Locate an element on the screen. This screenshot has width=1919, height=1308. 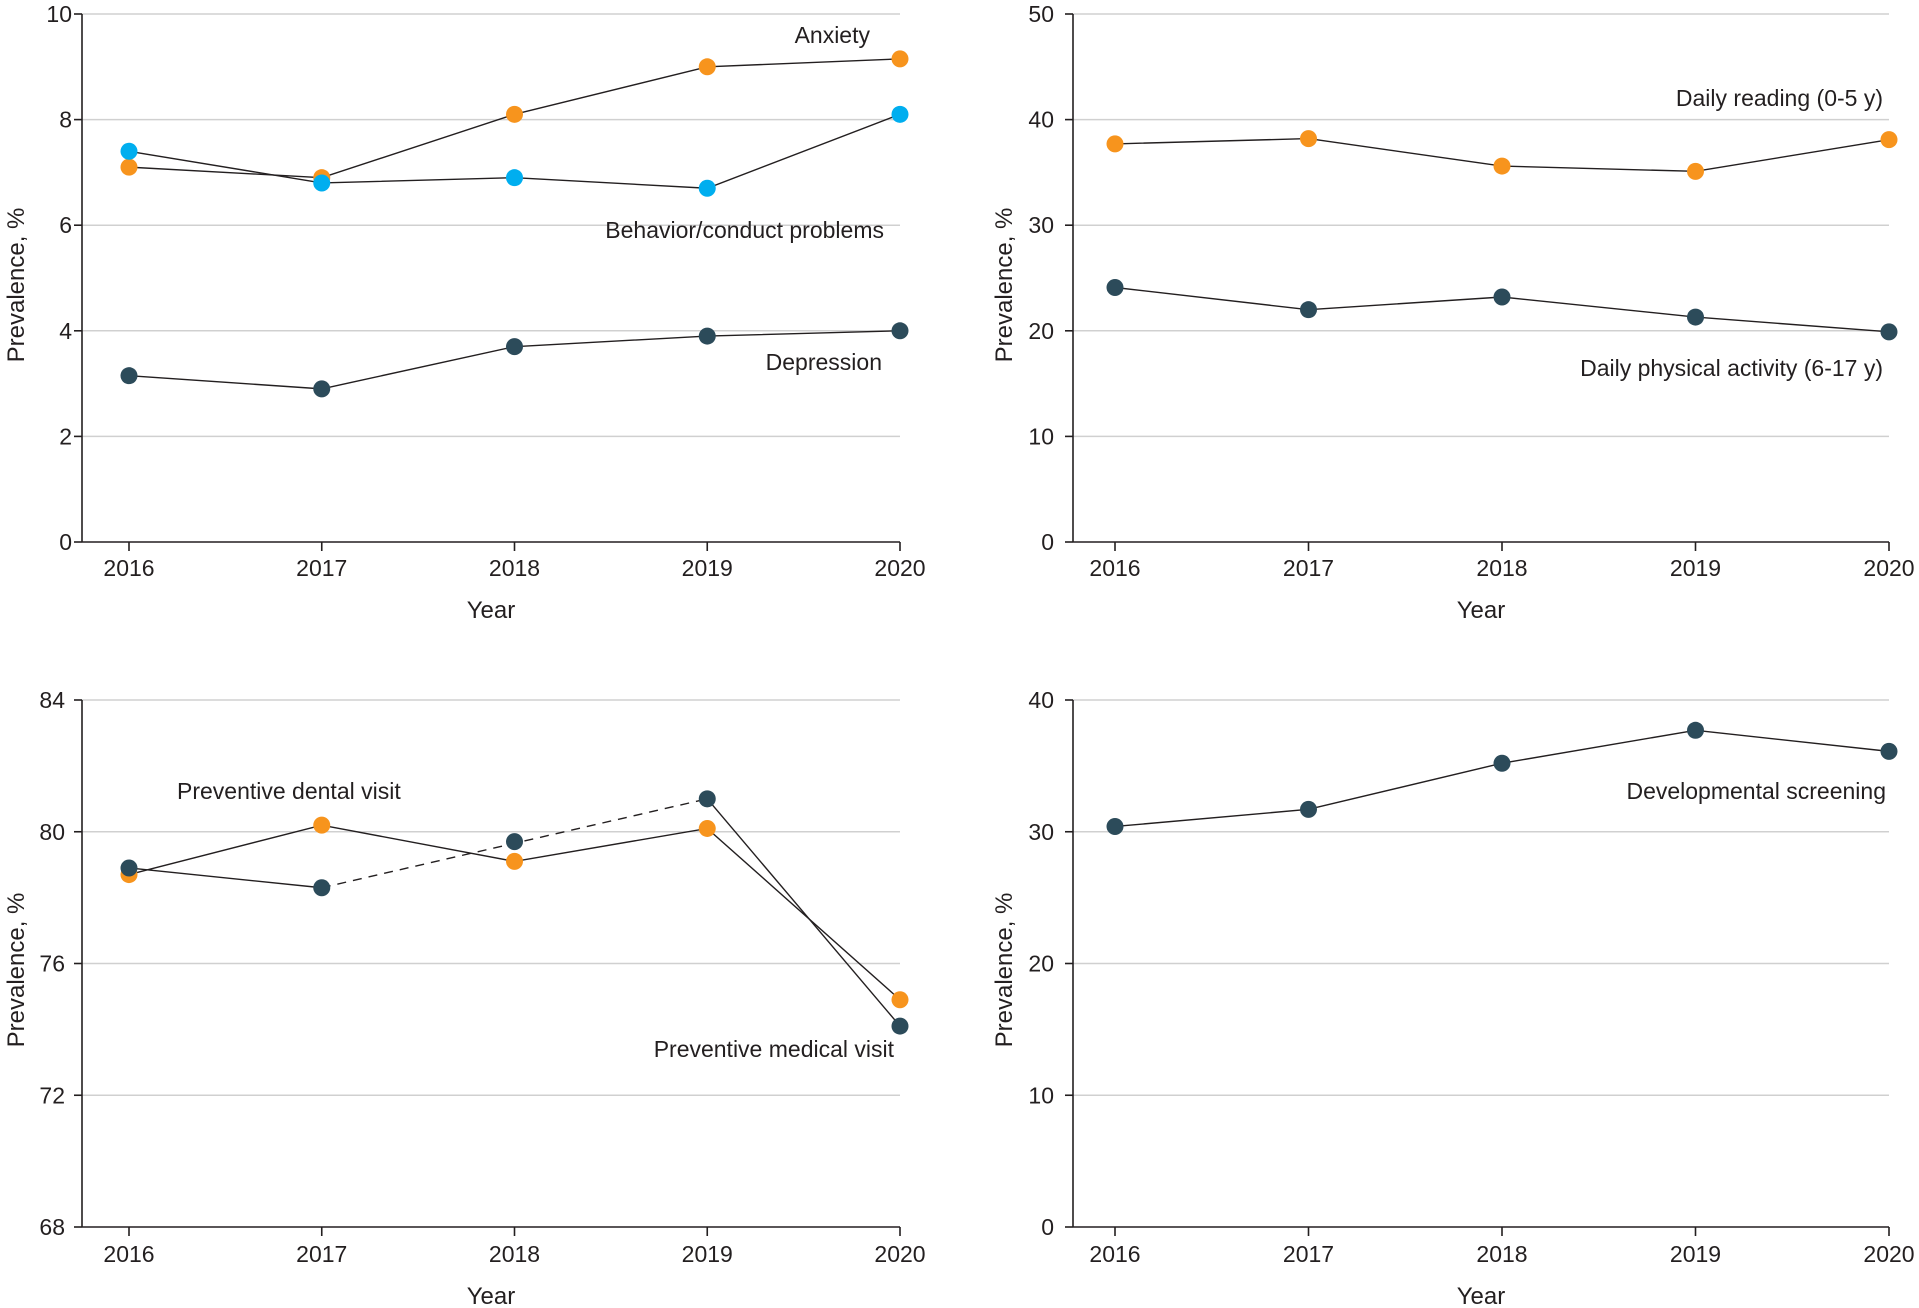
y-tick-label: 76 is located at coordinates (52, 964).